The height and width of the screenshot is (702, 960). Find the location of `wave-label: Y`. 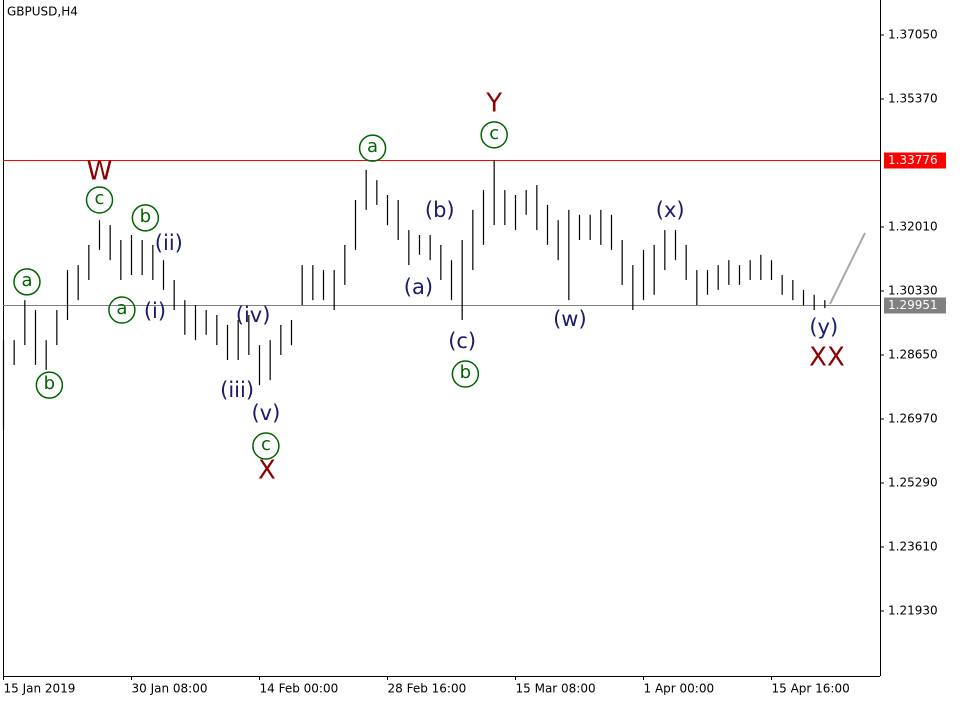

wave-label: Y is located at coordinates (493, 103).